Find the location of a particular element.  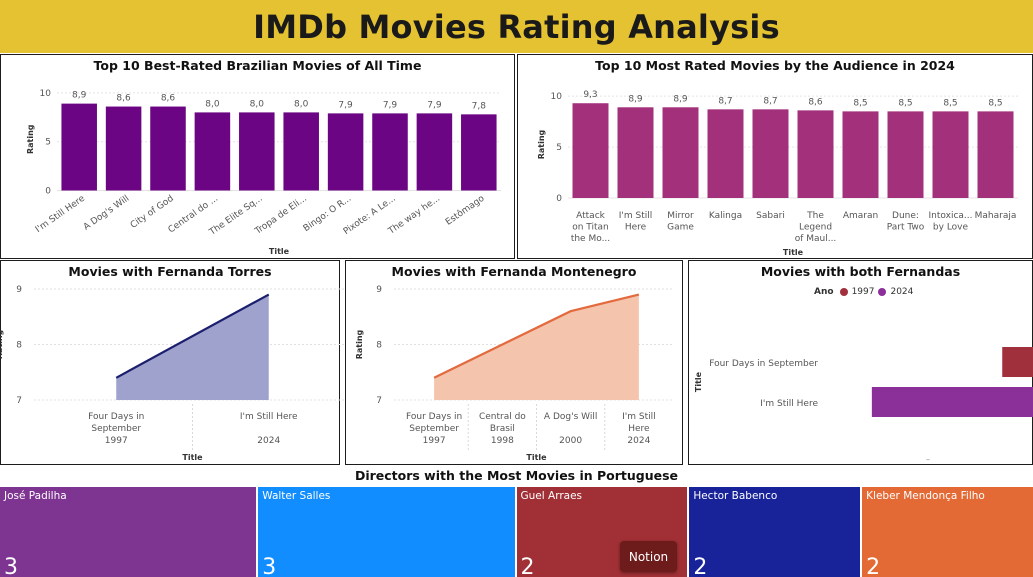

y-tick-label: Four Days in September is located at coordinates (763, 364).